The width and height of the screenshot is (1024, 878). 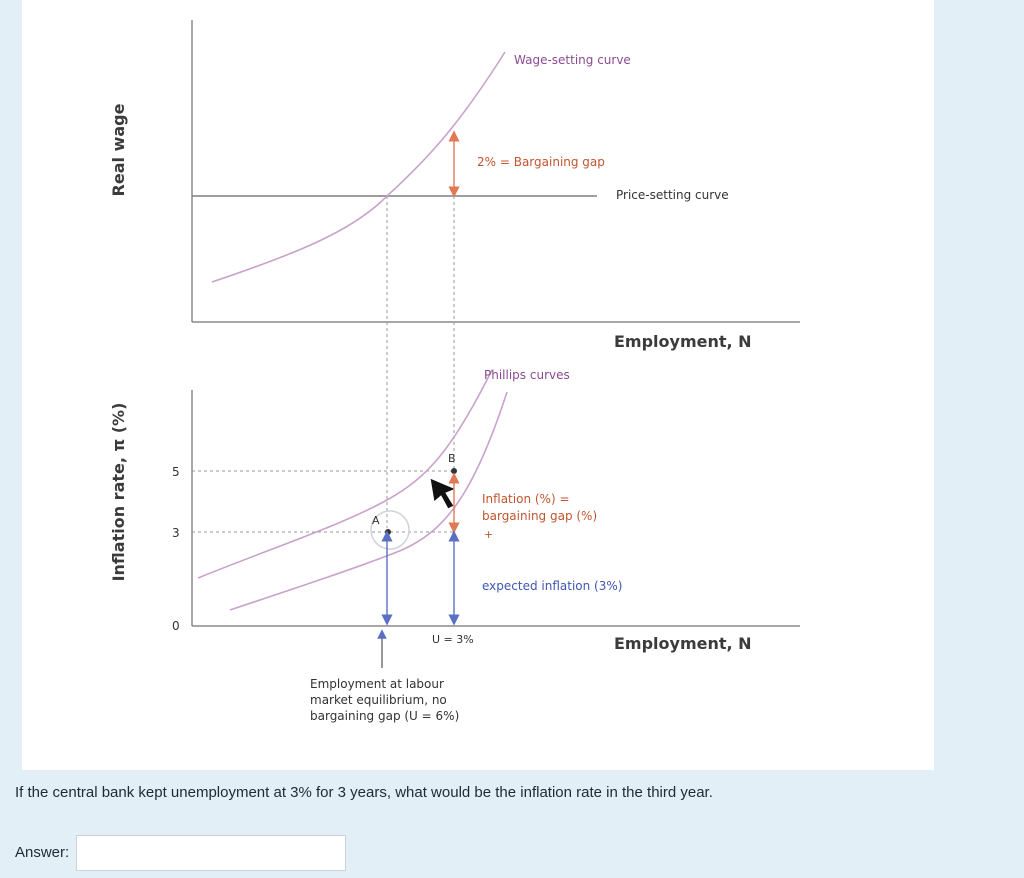 I want to click on tick-5: 5, so click(x=176, y=472).